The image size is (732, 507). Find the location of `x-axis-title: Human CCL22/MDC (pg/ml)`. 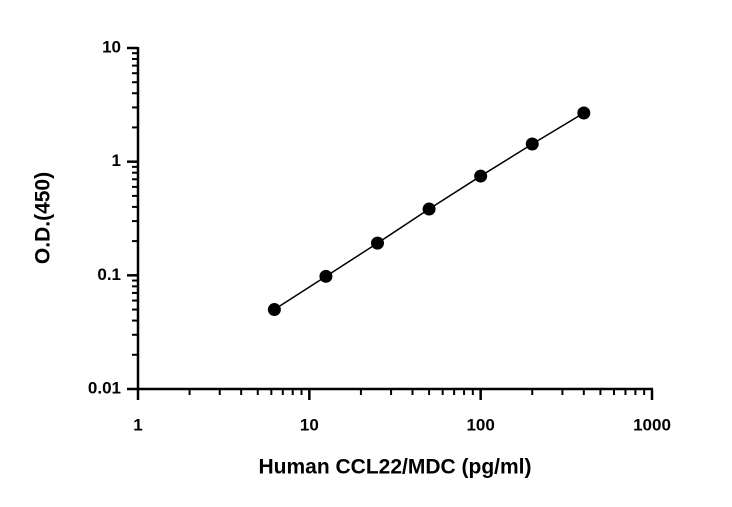

x-axis-title: Human CCL22/MDC (pg/ml) is located at coordinates (395, 467).